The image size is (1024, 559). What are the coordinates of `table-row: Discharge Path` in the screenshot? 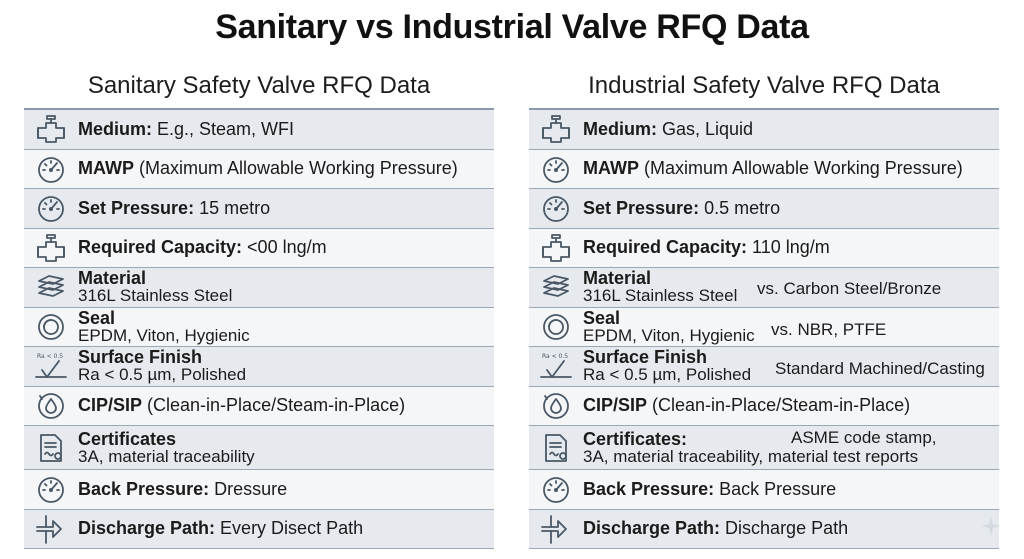 It's located at (764, 529).